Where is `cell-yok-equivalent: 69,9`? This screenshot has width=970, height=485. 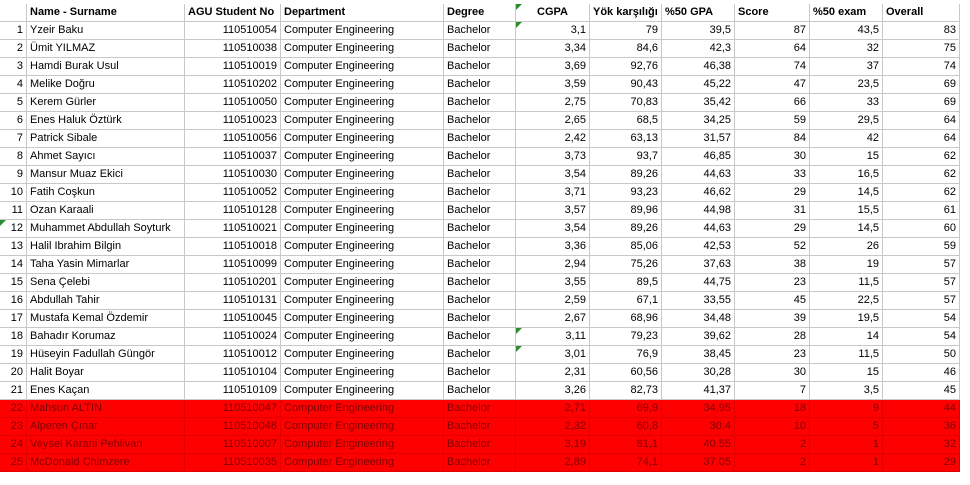 cell-yok-equivalent: 69,9 is located at coordinates (626, 409).